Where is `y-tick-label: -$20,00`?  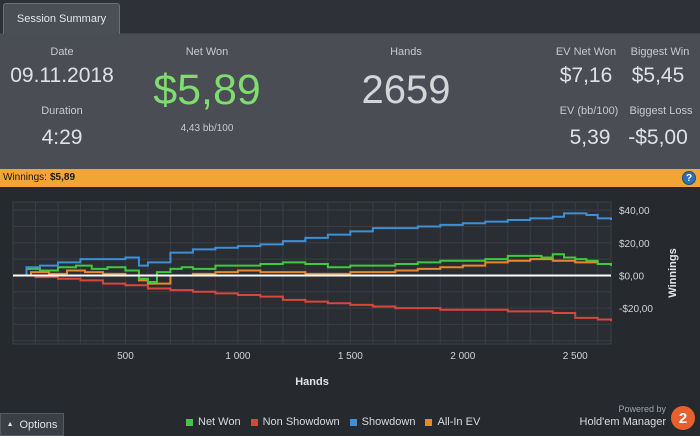
y-tick-label: -$20,00 is located at coordinates (636, 309).